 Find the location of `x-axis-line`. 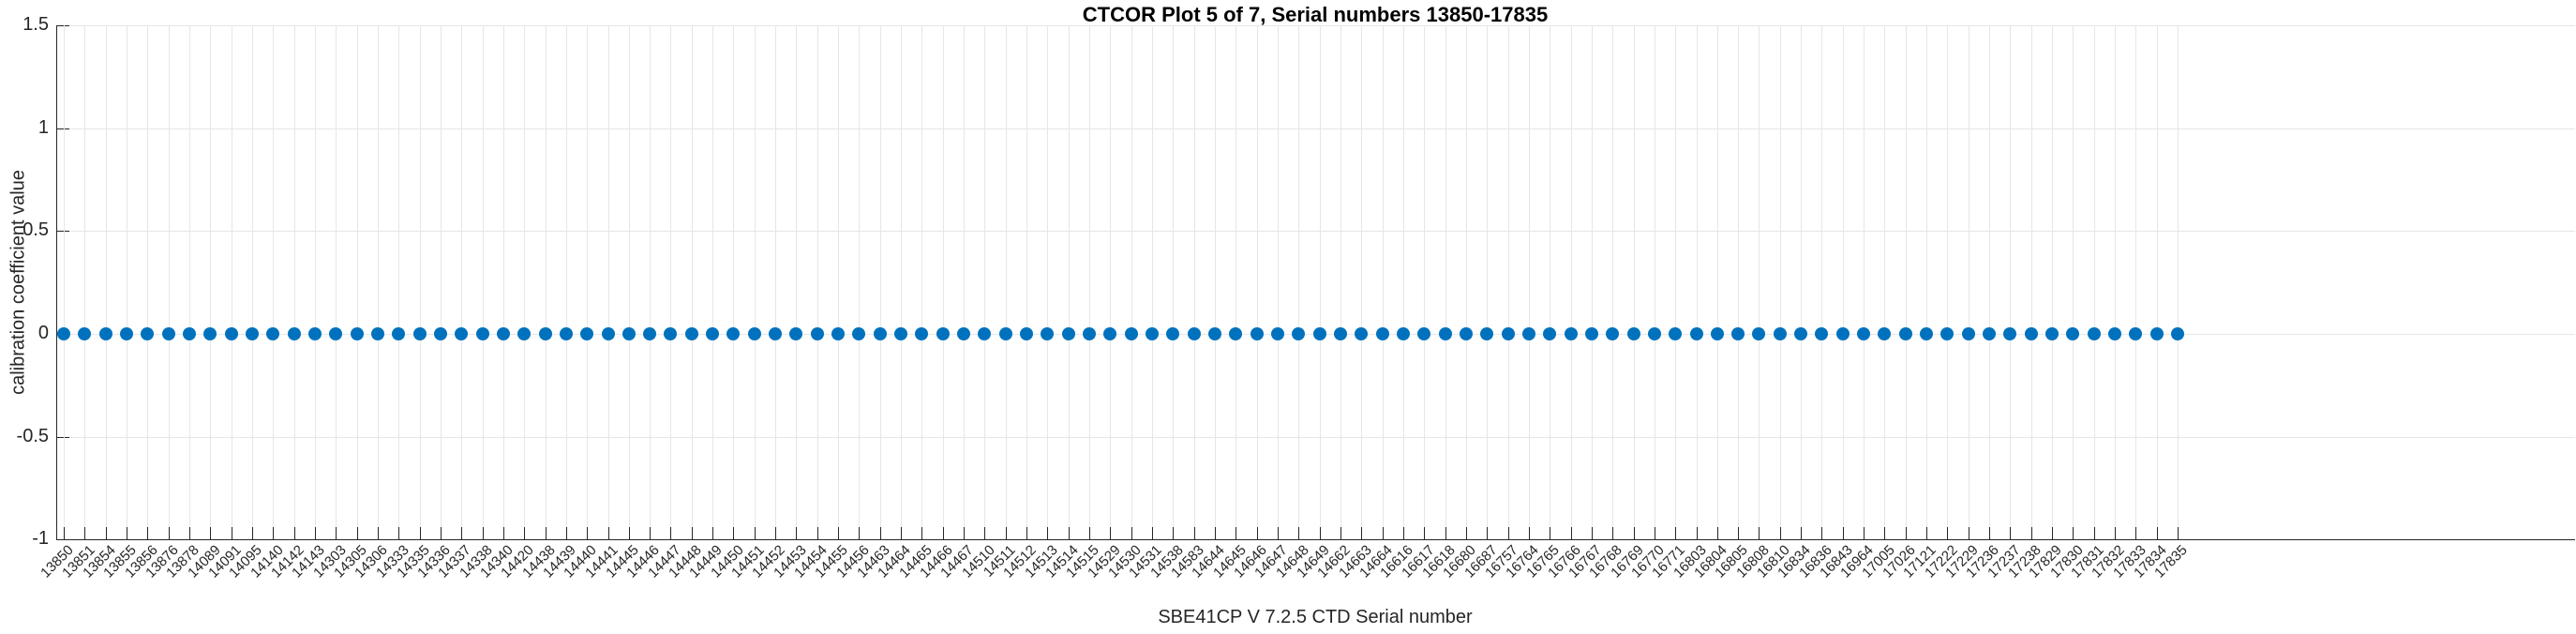

x-axis-line is located at coordinates (1315, 539).